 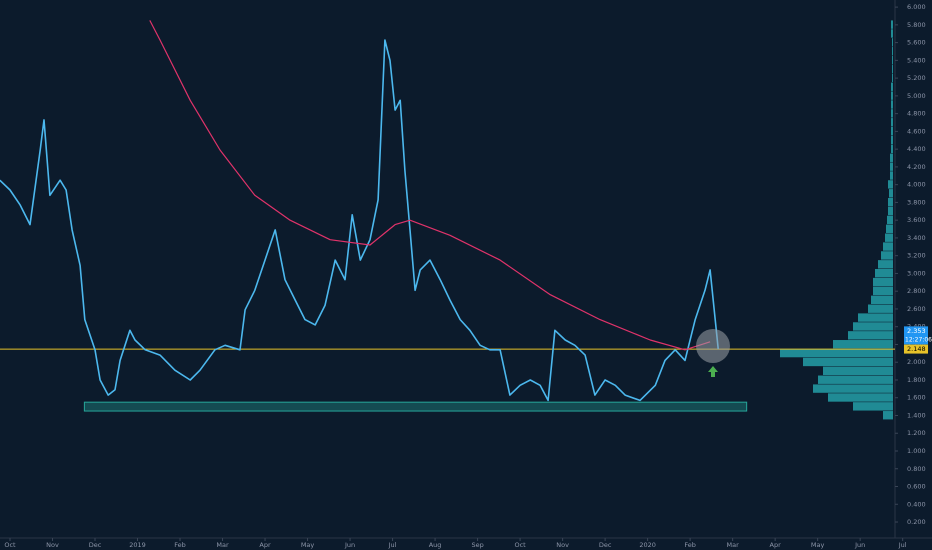 I want to click on y-tick-label: 2.800, so click(x=916, y=291).